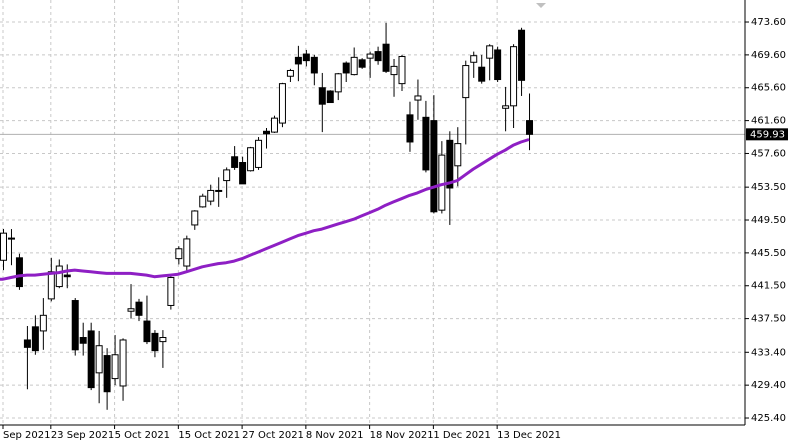 The width and height of the screenshot is (789, 445). I want to click on y-tick-label: 437.50, so click(768, 319).